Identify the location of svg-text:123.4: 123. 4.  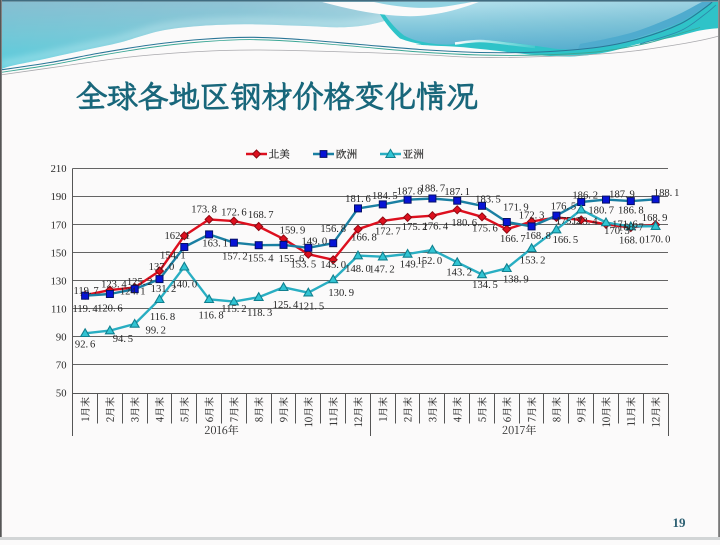
(114, 285).